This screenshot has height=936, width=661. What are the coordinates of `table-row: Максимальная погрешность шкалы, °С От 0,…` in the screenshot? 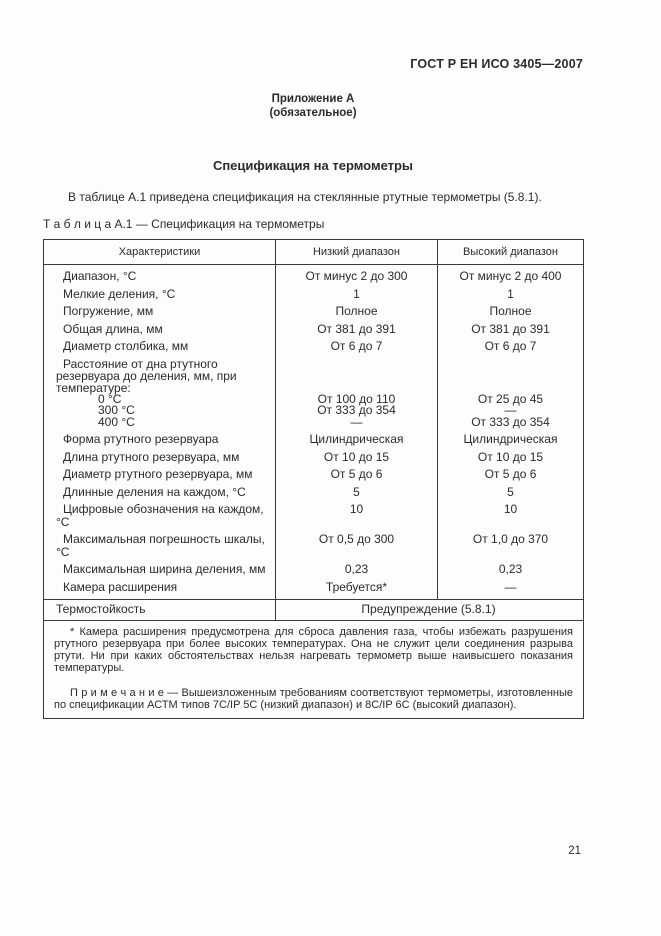 It's located at (314, 543).